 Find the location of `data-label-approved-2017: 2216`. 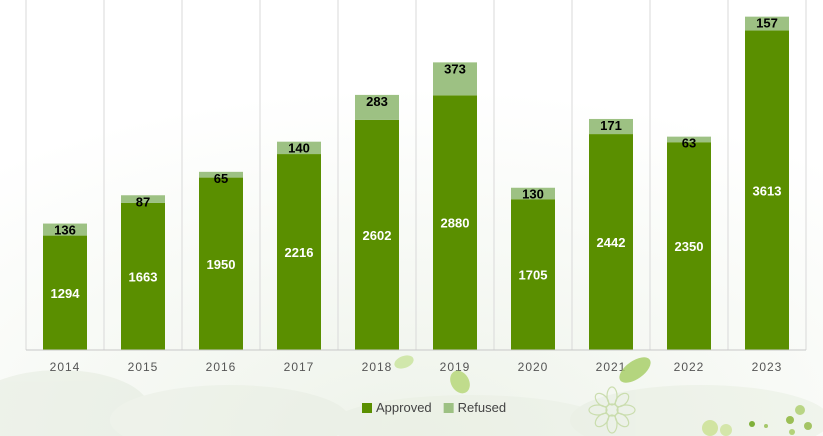

data-label-approved-2017: 2216 is located at coordinates (299, 252).